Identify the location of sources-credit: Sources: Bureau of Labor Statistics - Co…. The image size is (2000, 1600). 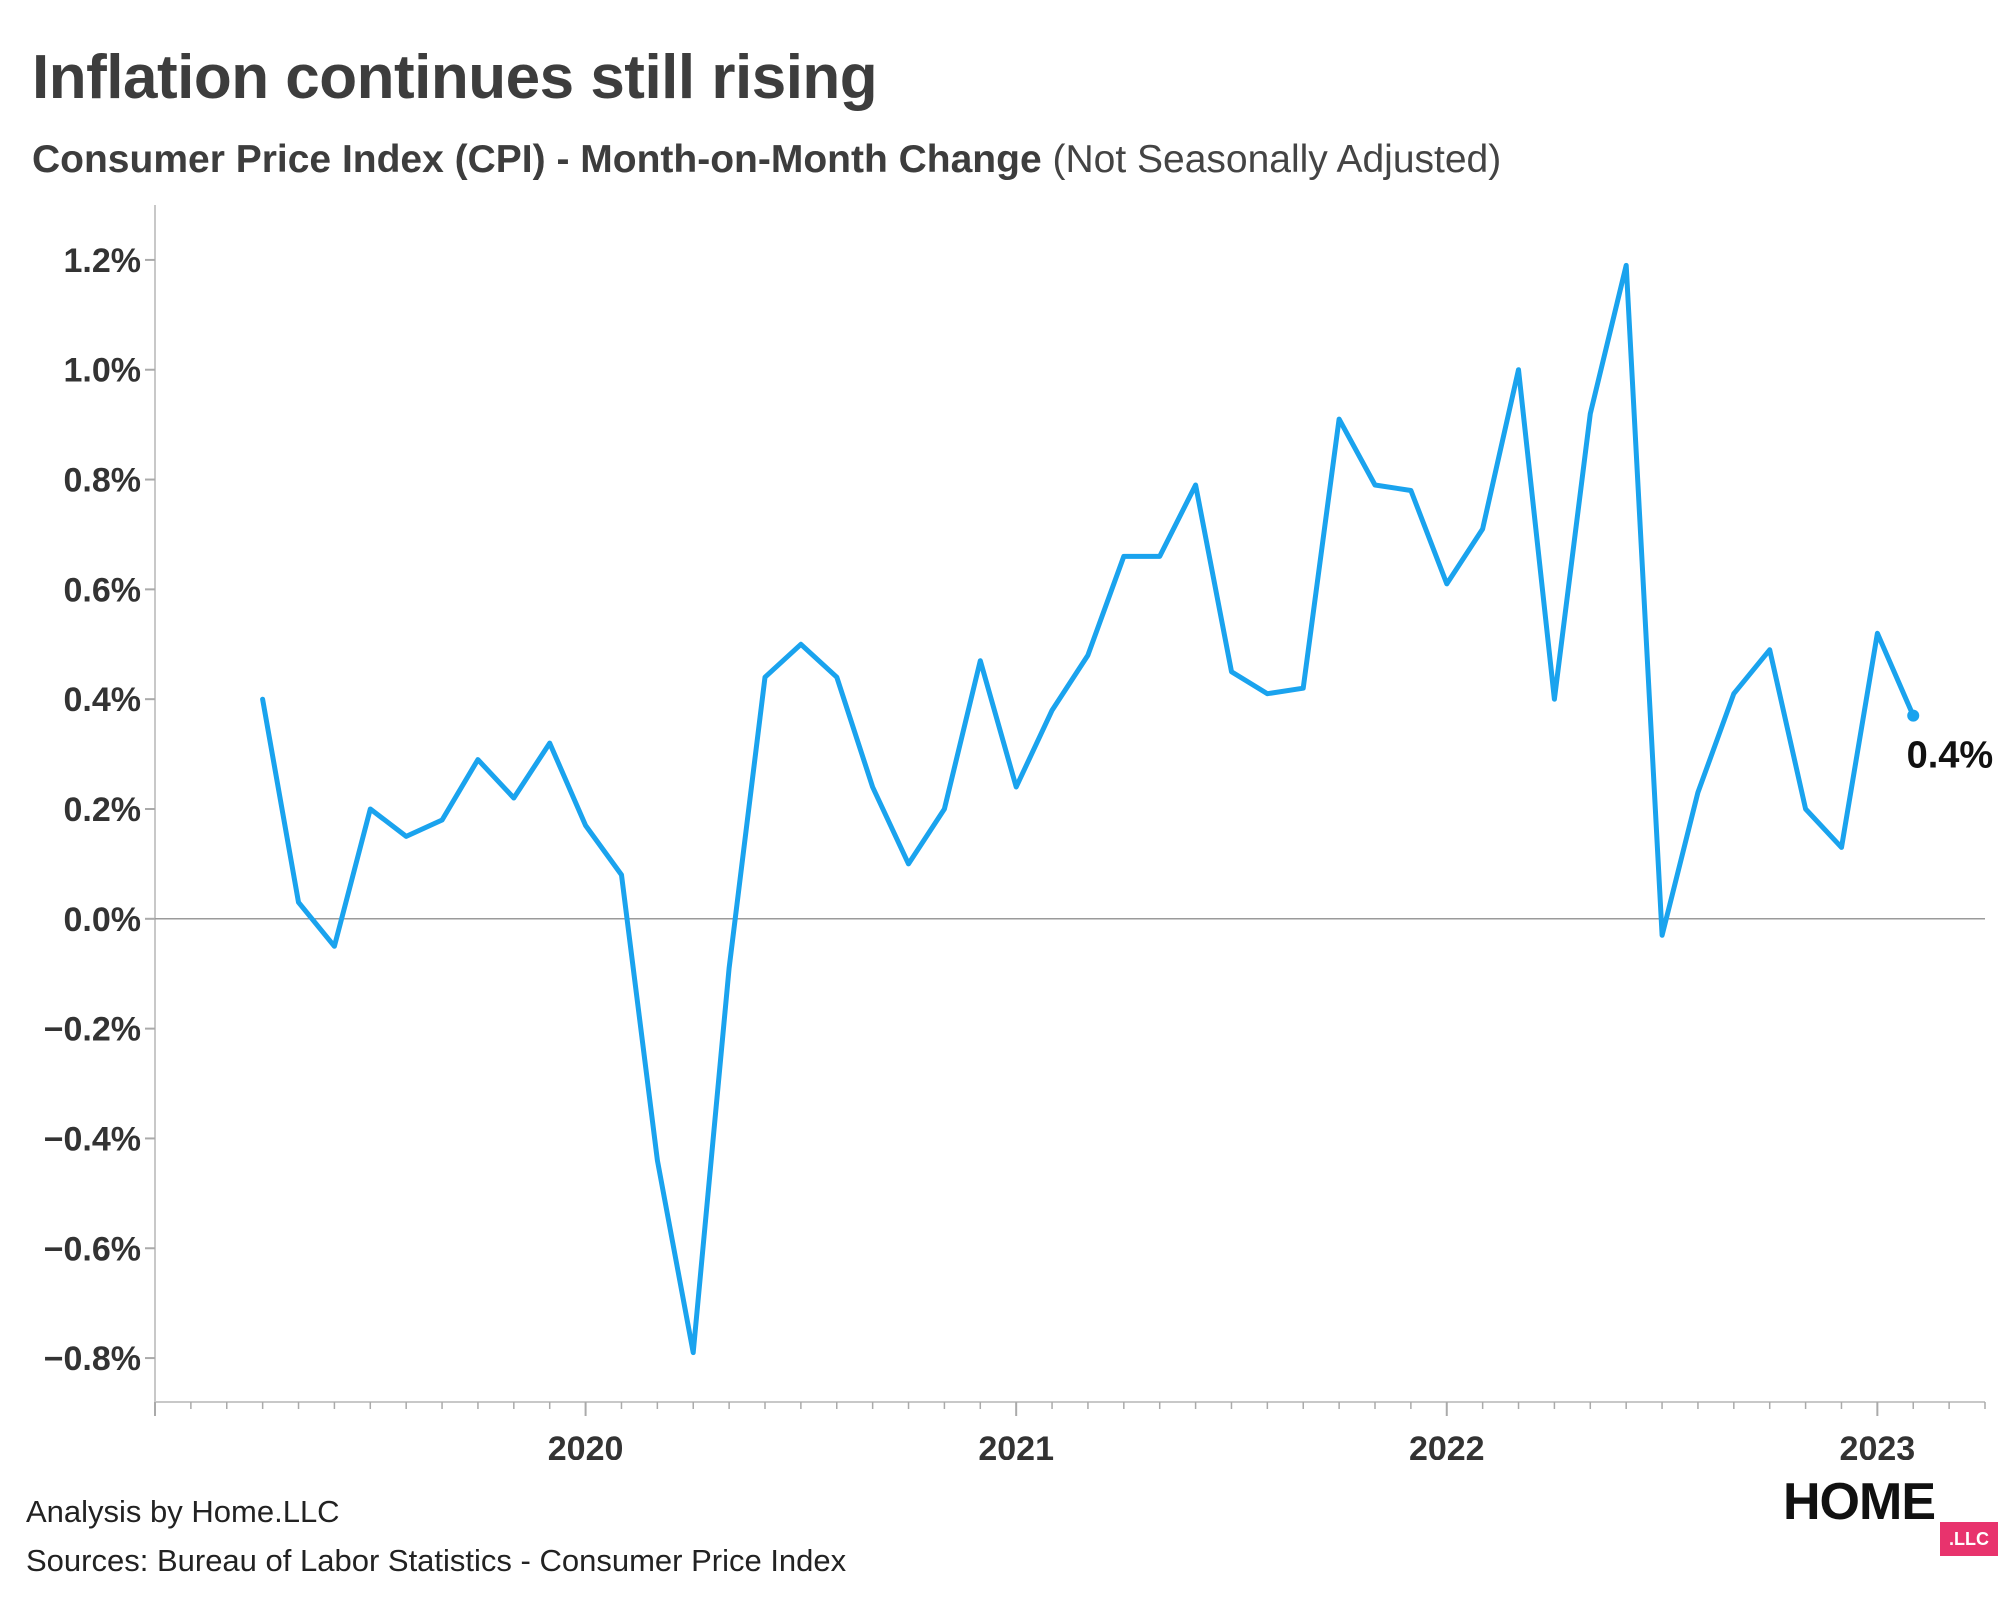
(436, 1560).